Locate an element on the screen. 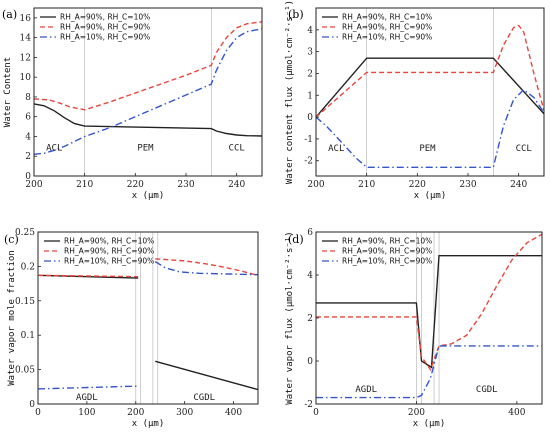 This screenshot has height=440, width=550. x-tick-label: 300 is located at coordinates (184, 413).